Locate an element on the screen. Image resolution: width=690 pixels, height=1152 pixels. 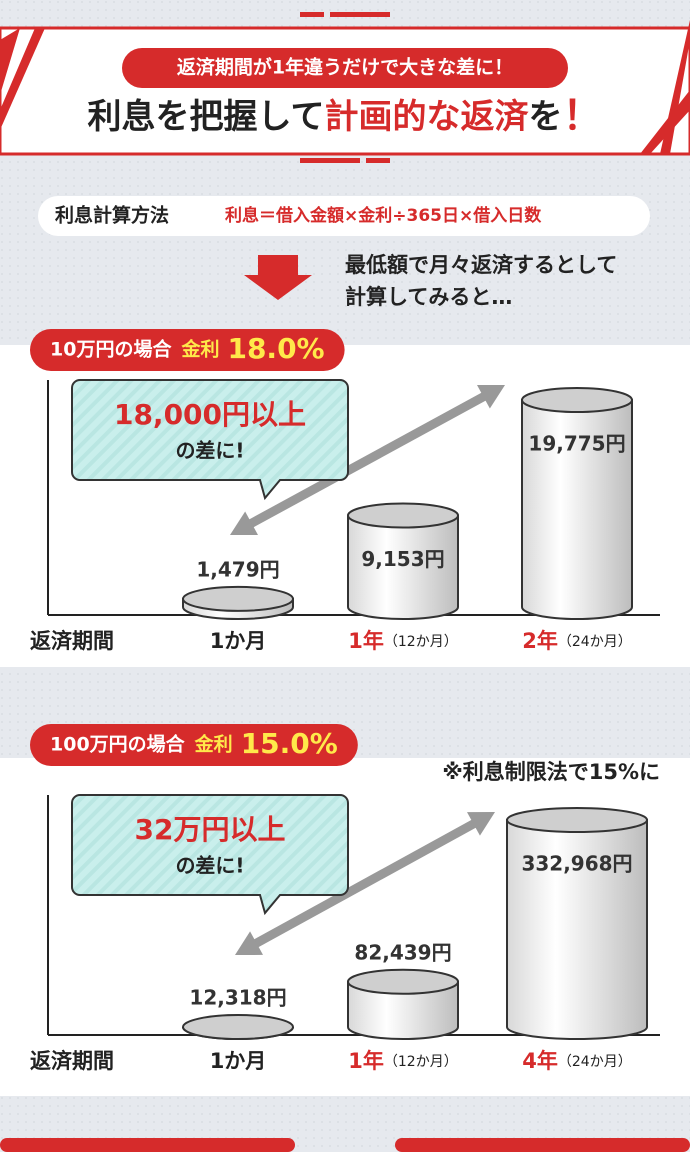
value-label: 1,479円 is located at coordinates (237, 569).